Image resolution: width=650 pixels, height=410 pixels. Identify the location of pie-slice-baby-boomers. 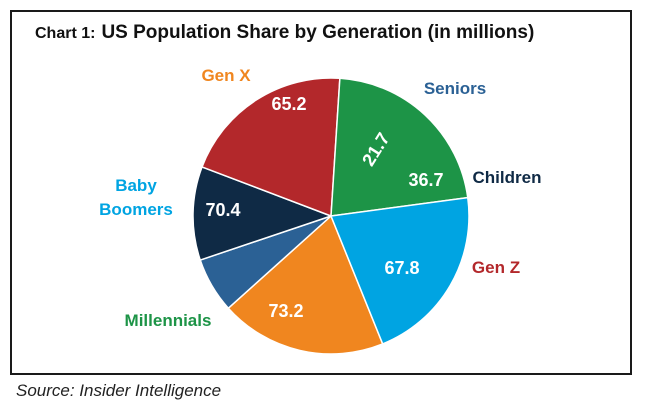
(399, 270).